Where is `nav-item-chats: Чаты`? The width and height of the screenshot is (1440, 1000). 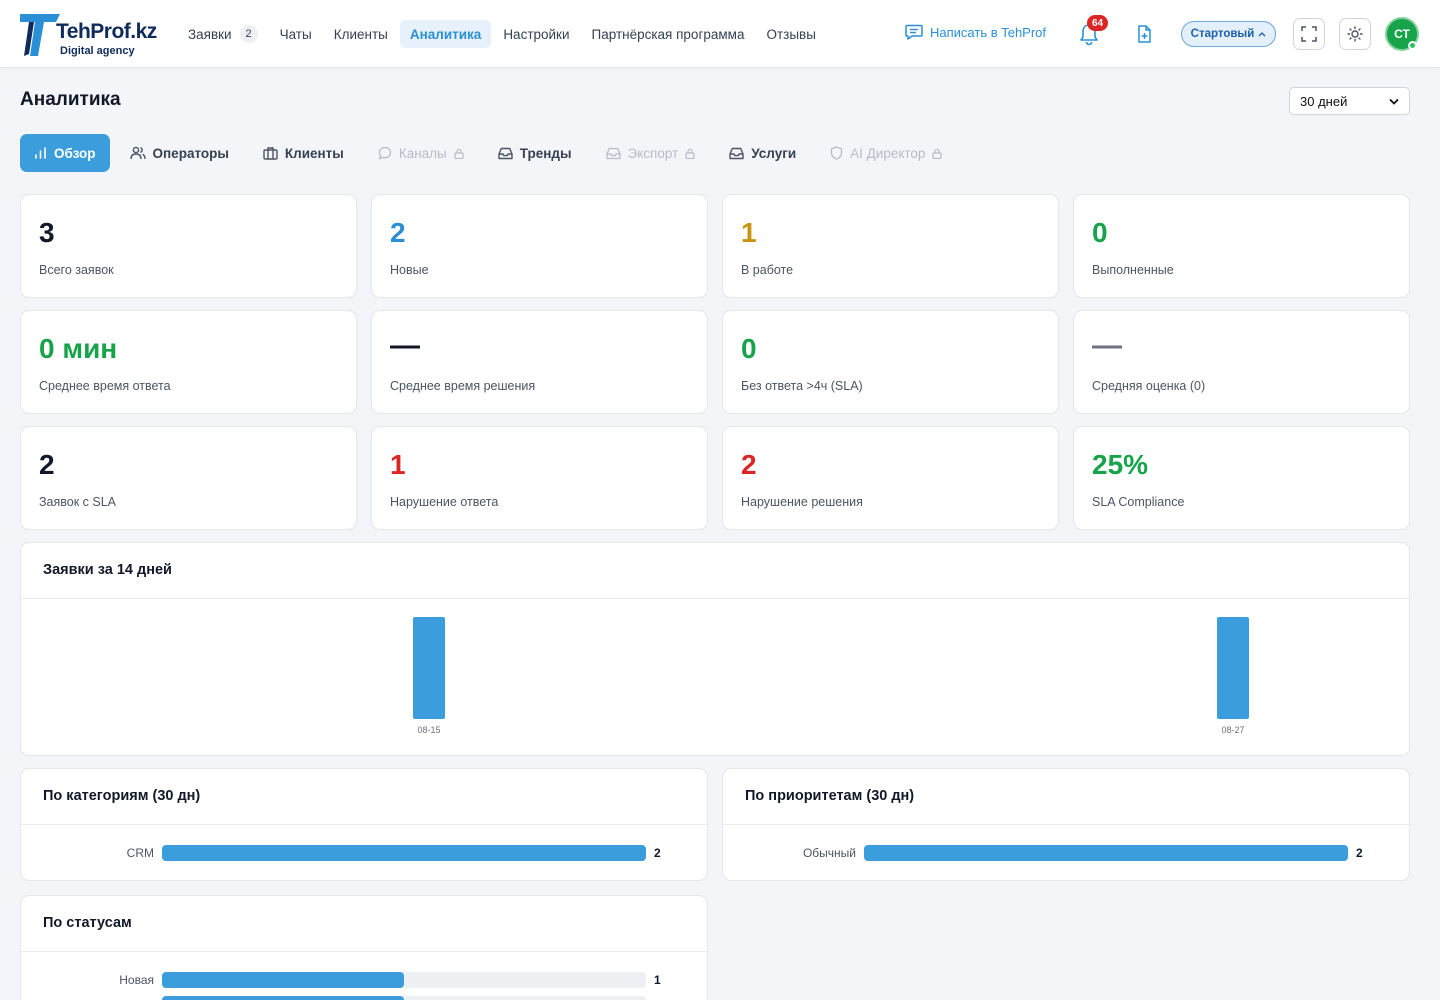
nav-item-chats: Чаты is located at coordinates (296, 34).